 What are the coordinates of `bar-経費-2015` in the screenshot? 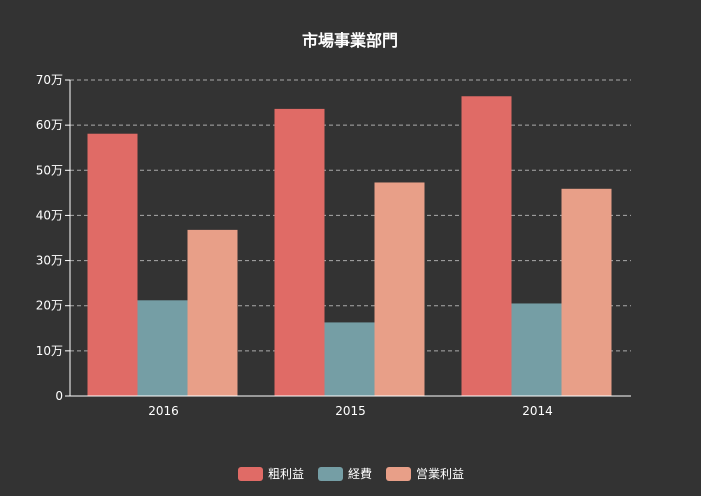 It's located at (349, 359).